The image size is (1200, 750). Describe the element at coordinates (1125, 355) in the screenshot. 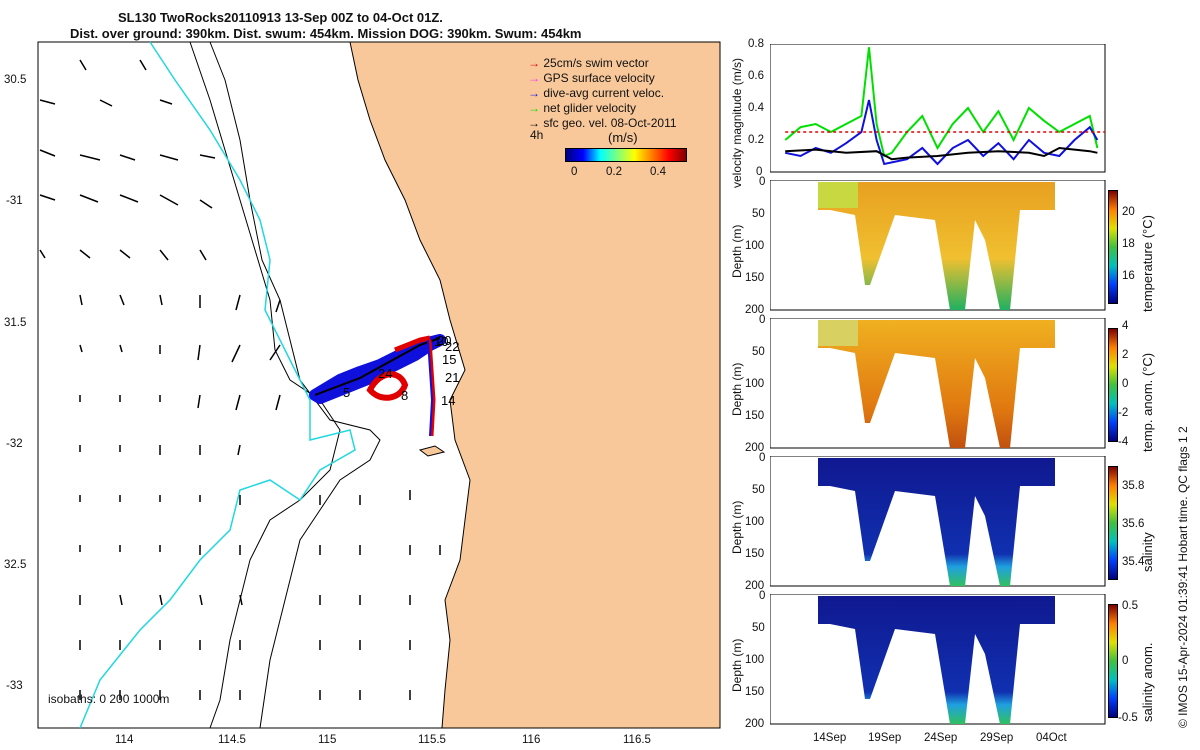

I see `tanom-cbar-tick: 2` at that location.